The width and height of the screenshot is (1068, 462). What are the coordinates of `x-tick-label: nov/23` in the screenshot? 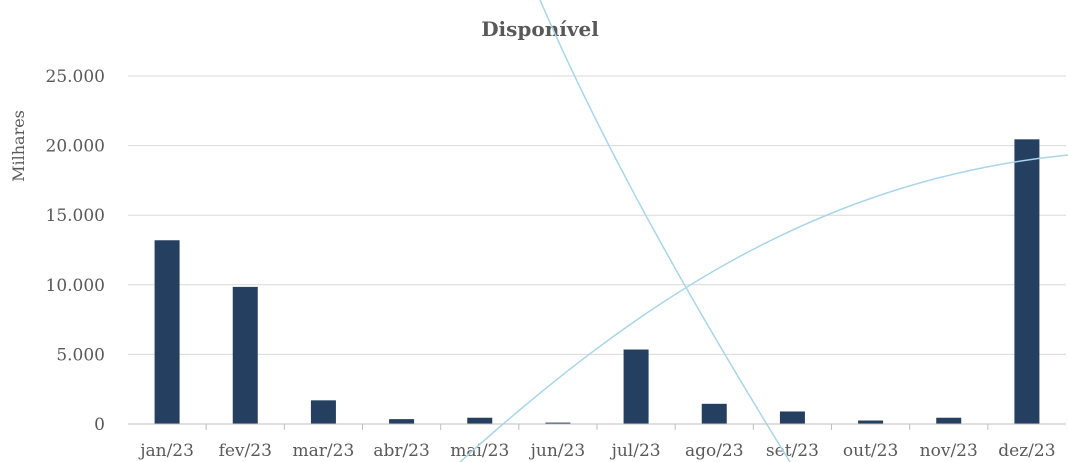 It's located at (949, 451).